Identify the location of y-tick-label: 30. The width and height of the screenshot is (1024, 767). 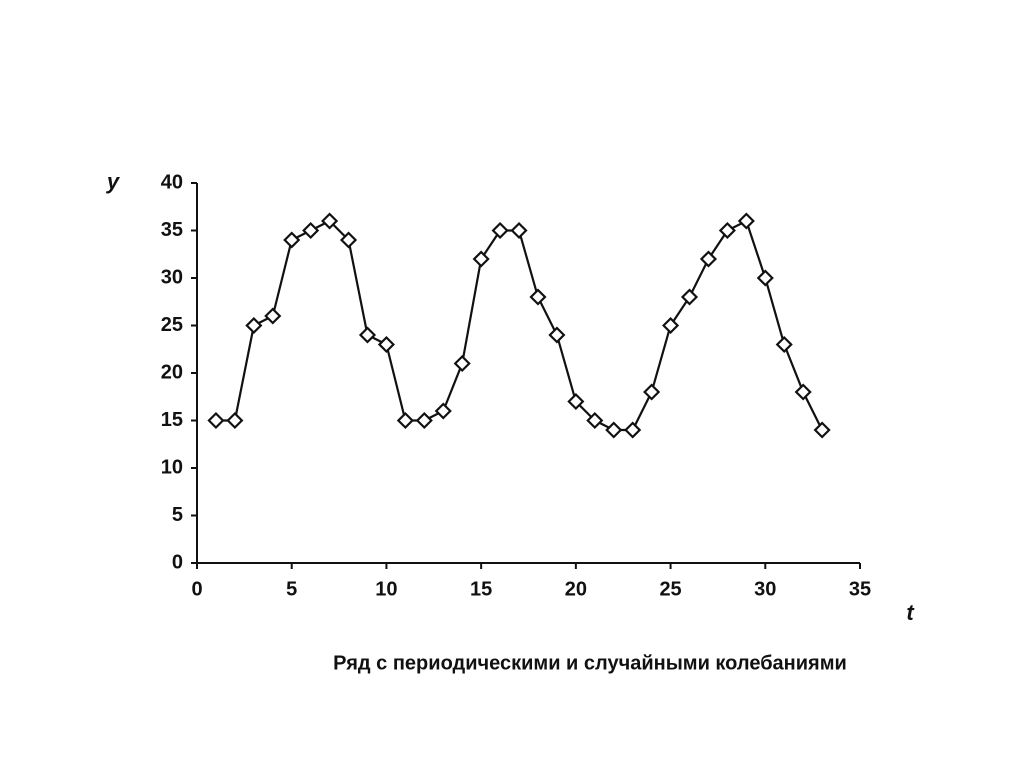
(172, 277).